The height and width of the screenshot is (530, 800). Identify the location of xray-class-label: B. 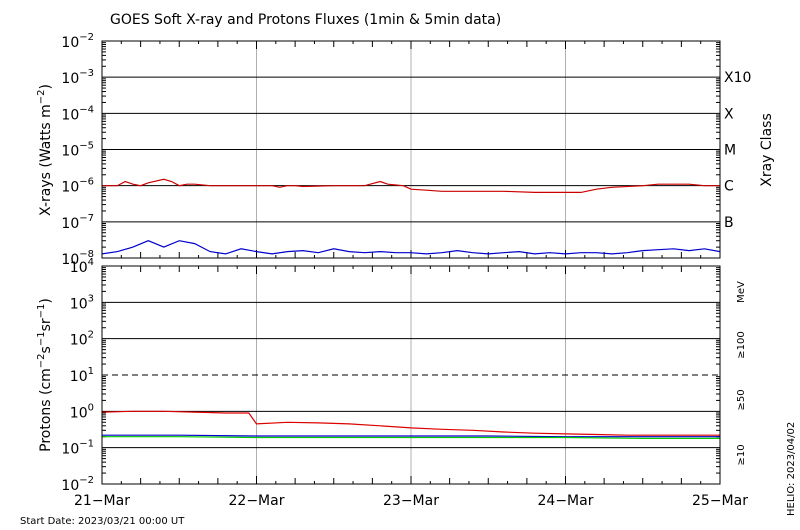
(729, 223).